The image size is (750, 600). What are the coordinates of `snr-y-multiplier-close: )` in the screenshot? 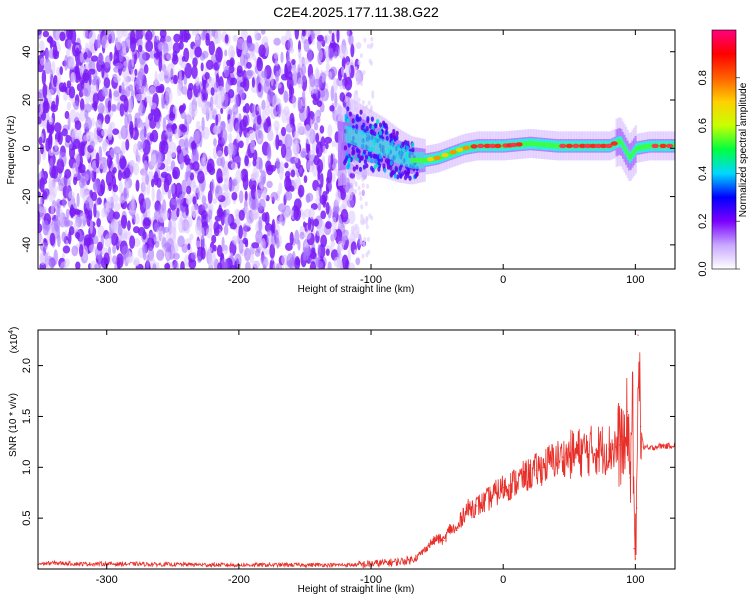 It's located at (14, 328).